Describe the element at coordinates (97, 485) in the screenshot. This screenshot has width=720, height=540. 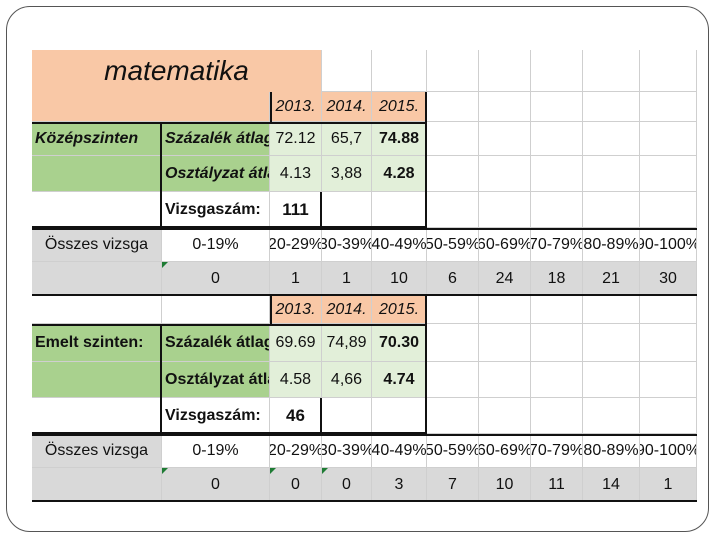
I see `s2-count-label-fill` at that location.